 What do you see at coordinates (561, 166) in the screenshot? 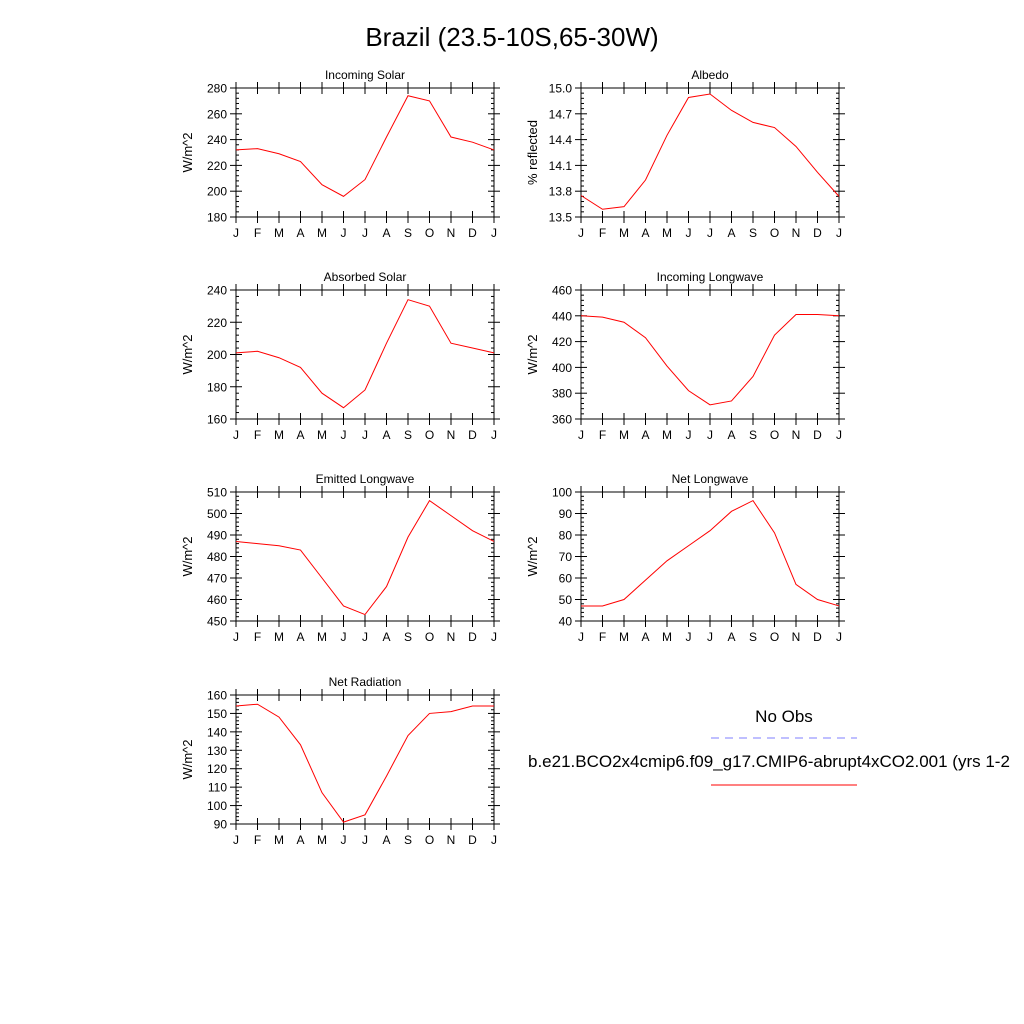
I see `y-tick-label: 14.1` at bounding box center [561, 166].